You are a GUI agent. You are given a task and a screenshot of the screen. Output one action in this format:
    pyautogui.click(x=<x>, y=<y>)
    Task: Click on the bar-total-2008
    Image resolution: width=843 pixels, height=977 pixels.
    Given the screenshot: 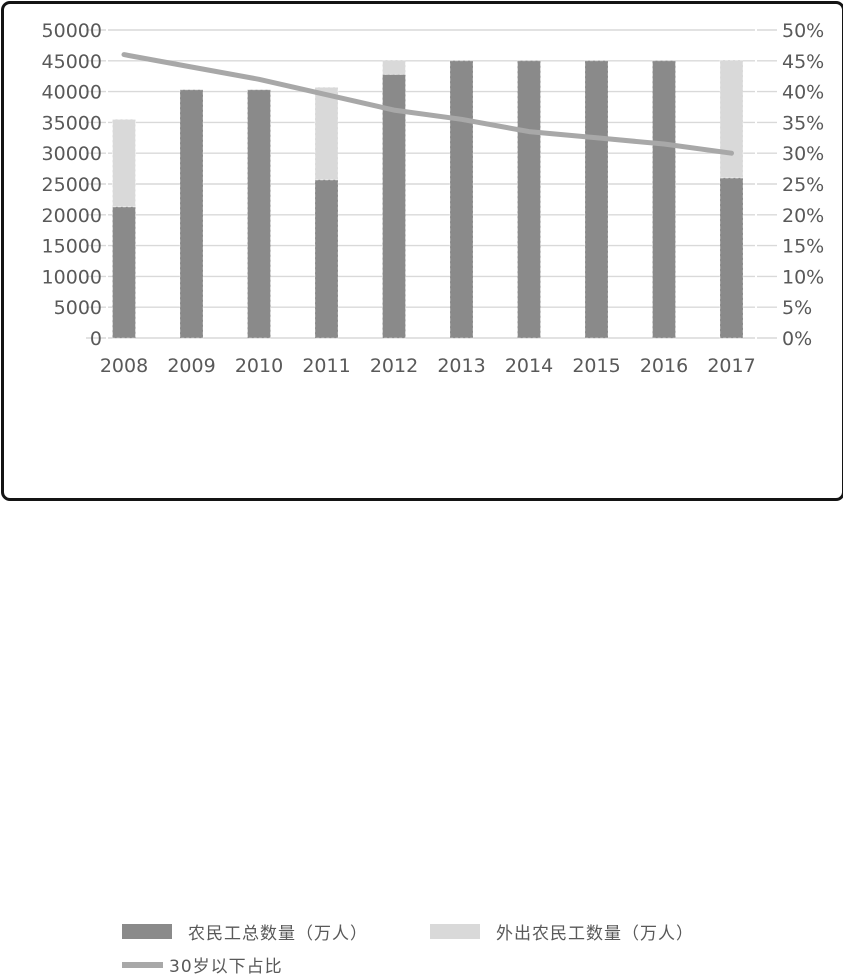 What is the action you would take?
    pyautogui.click(x=124, y=272)
    